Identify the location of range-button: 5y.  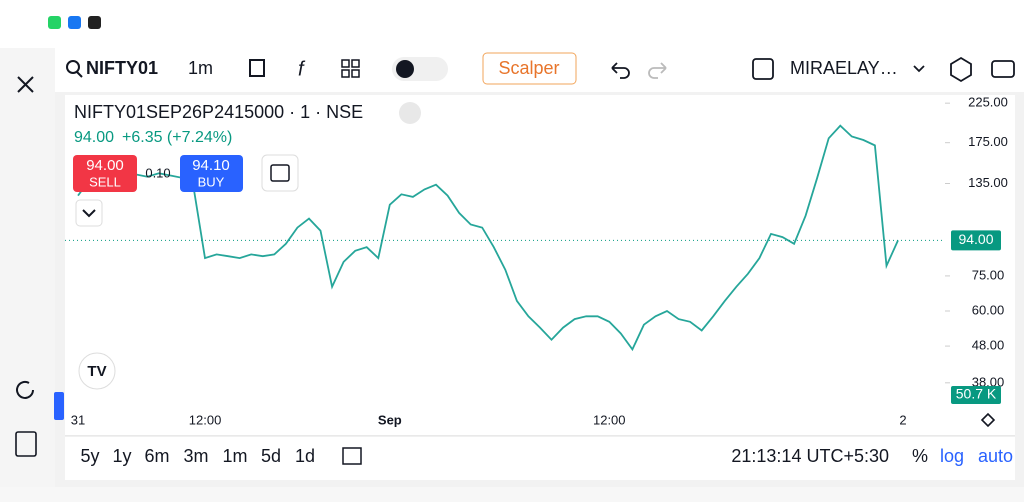
(89, 456).